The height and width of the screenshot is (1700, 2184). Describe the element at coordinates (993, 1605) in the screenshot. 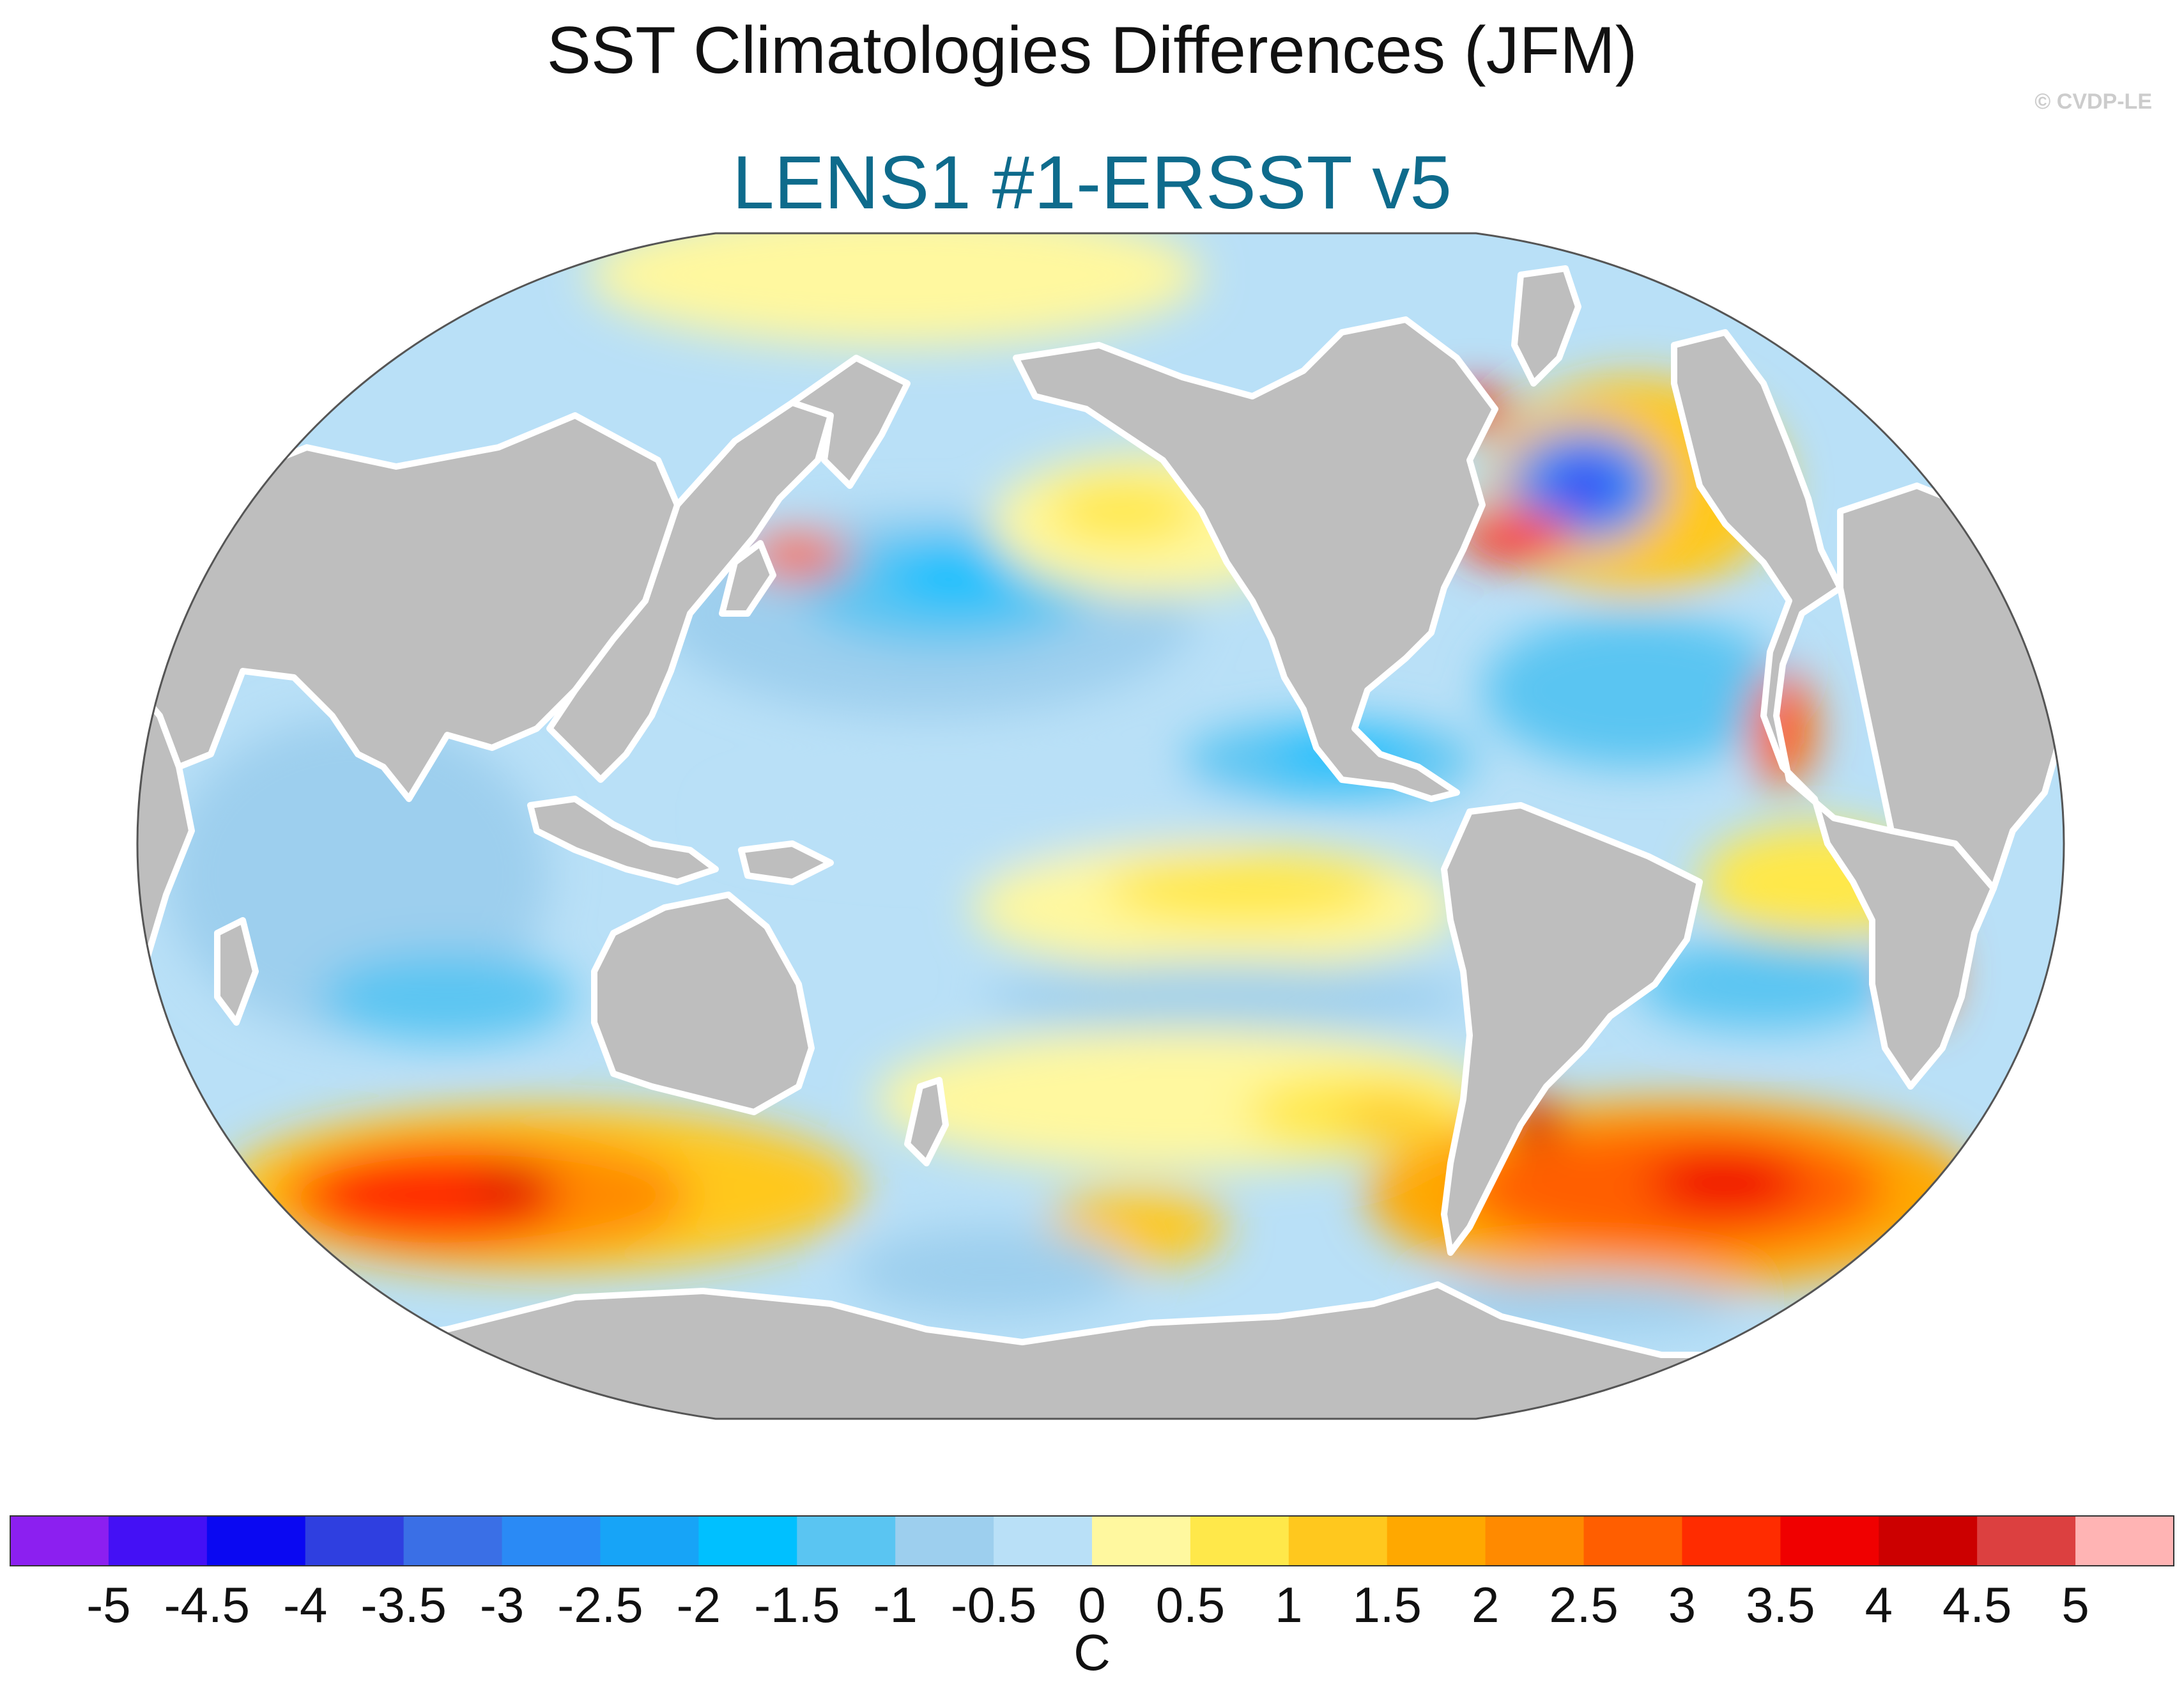

I see `colorbar-tick-label: -0.5` at that location.